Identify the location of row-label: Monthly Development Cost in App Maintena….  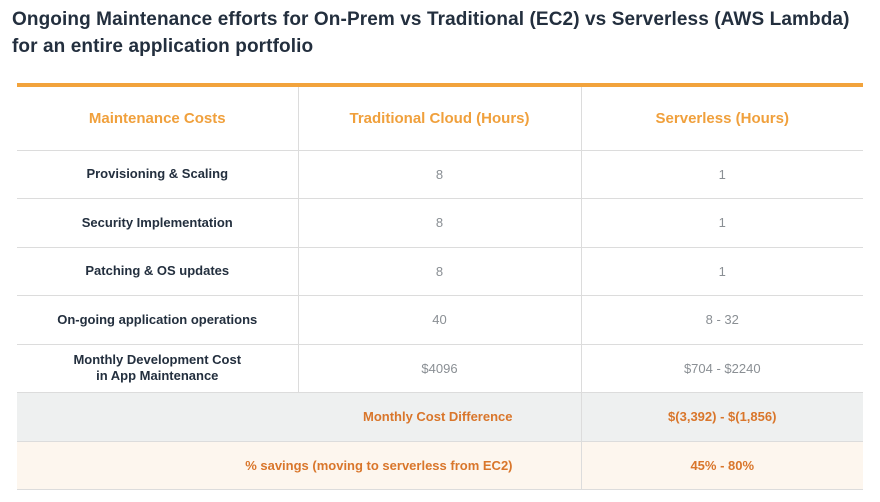
(157, 368).